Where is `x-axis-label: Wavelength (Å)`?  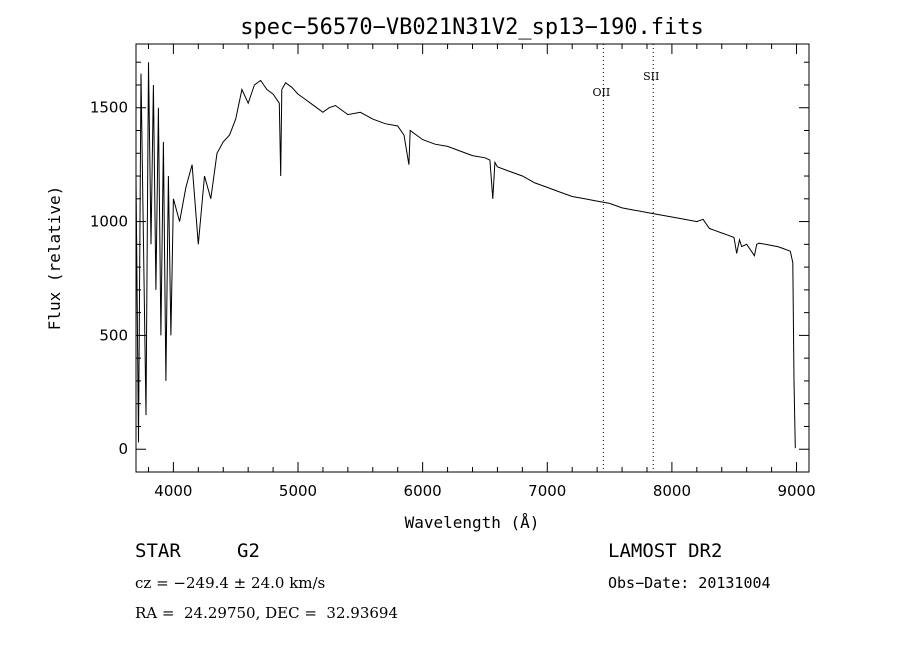 x-axis-label: Wavelength (Å) is located at coordinates (472, 522).